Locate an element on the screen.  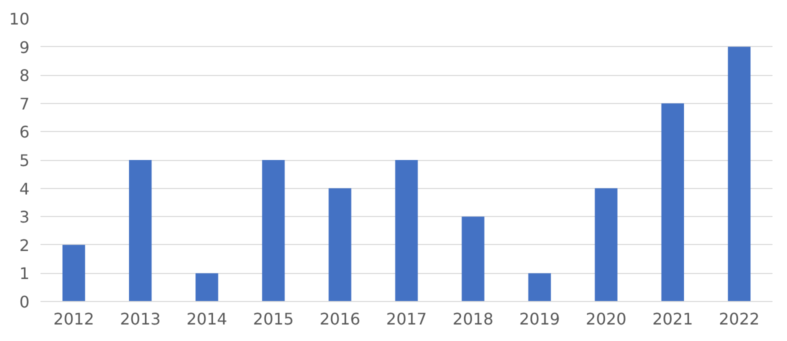
x-tick-label: 2012 is located at coordinates (73, 319).